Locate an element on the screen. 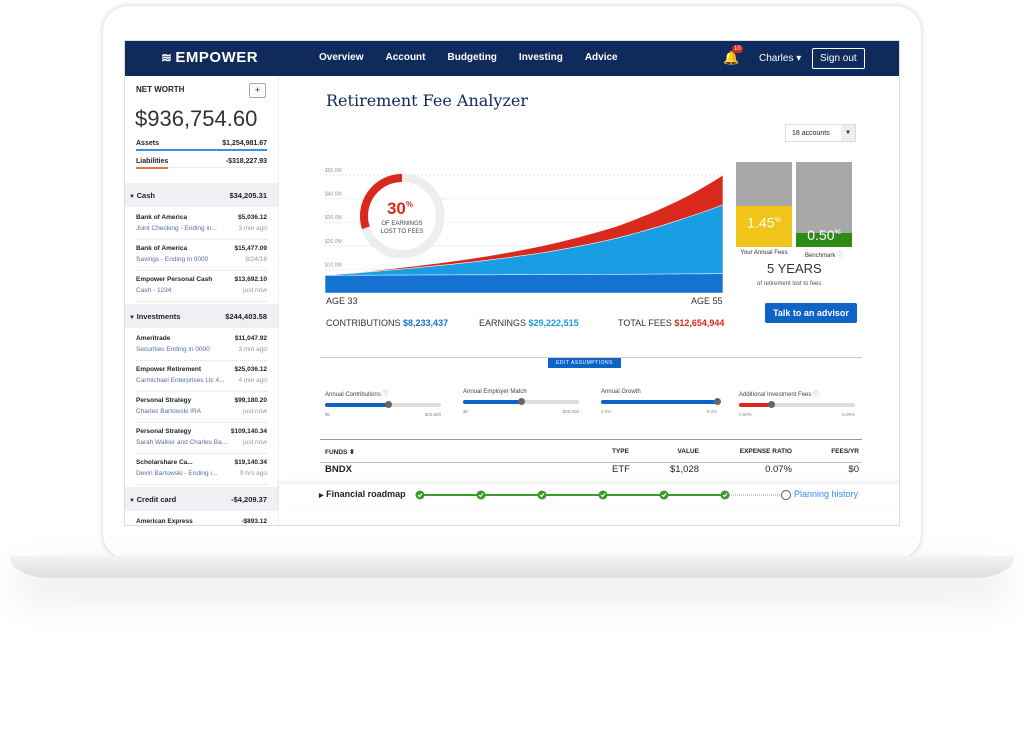 The width and height of the screenshot is (1024, 748). account-group-cash: ▼ Cash $34,205.31 is located at coordinates (201, 195).